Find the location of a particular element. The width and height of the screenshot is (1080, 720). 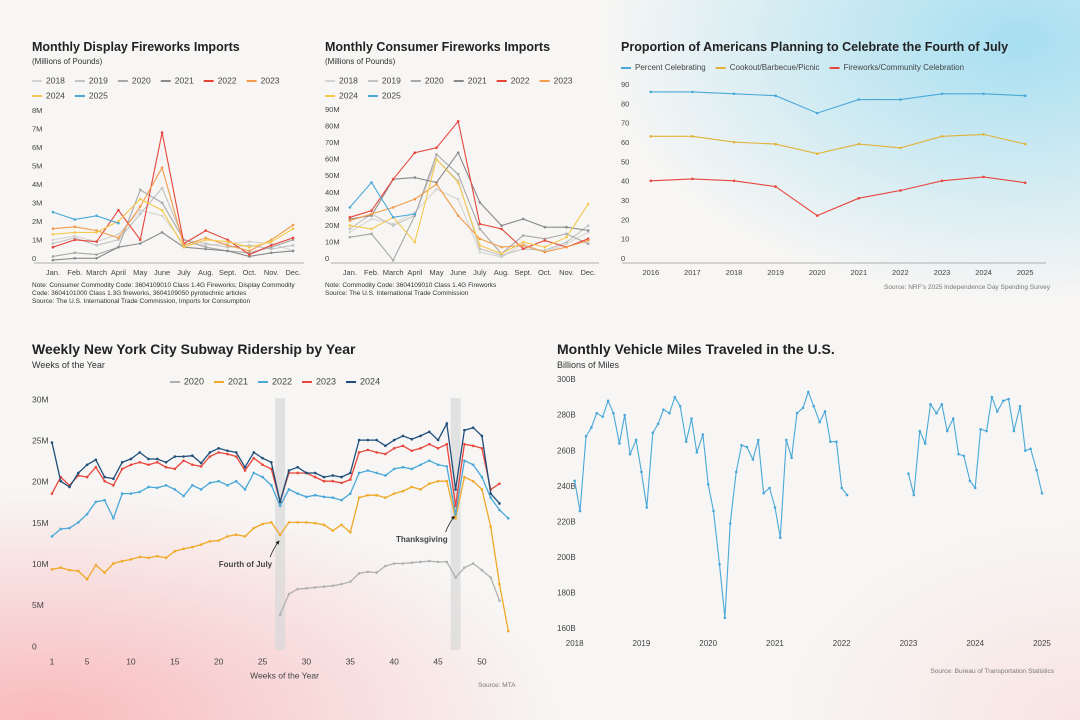

y-tick-label: 50M is located at coordinates (332, 175).